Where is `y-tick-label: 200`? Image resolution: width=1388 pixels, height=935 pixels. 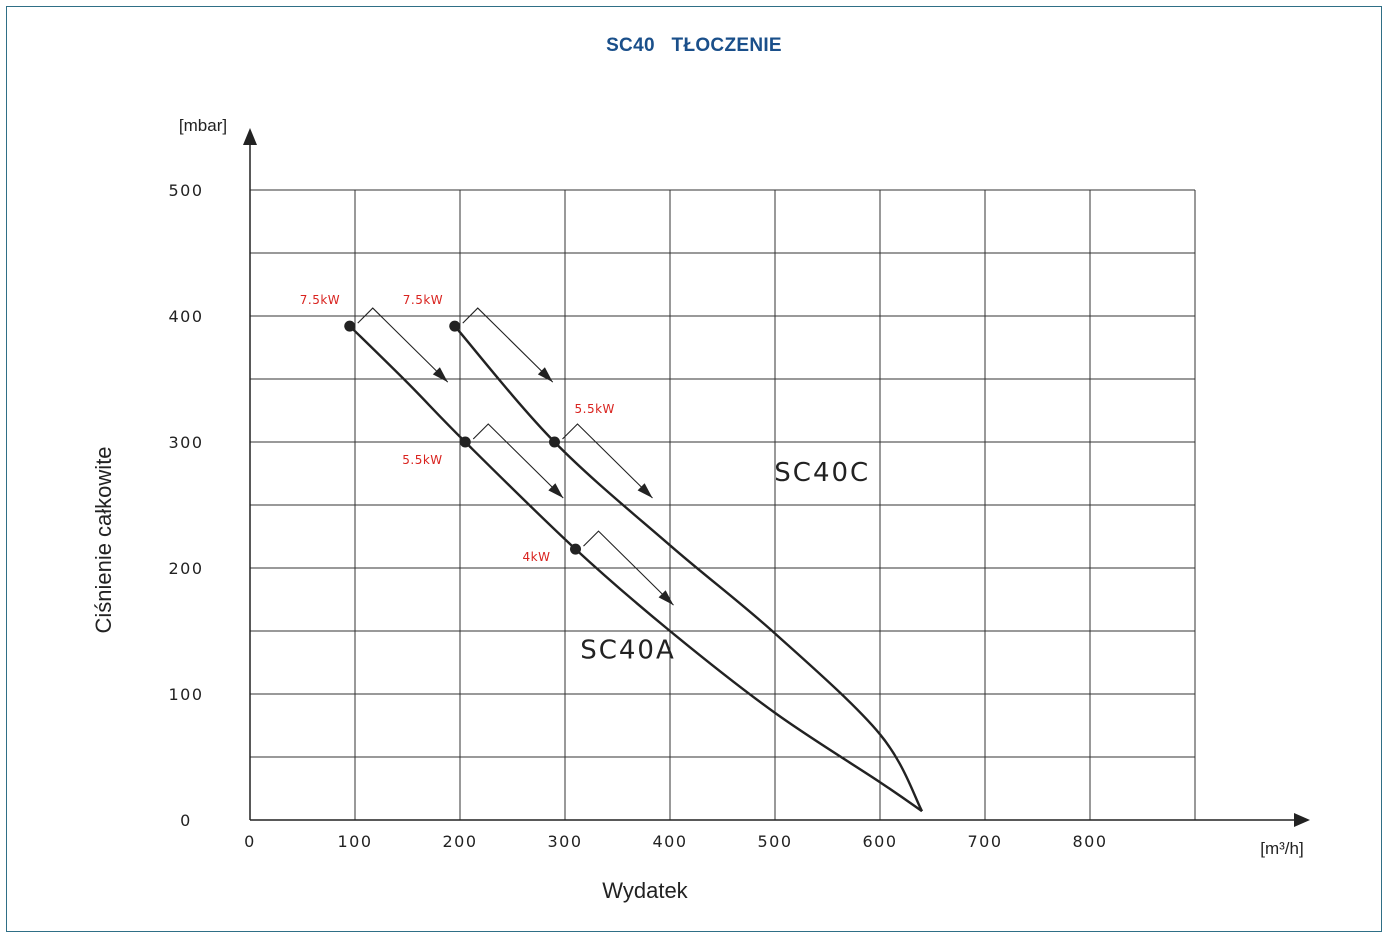
y-tick-label: 200 is located at coordinates (185, 568).